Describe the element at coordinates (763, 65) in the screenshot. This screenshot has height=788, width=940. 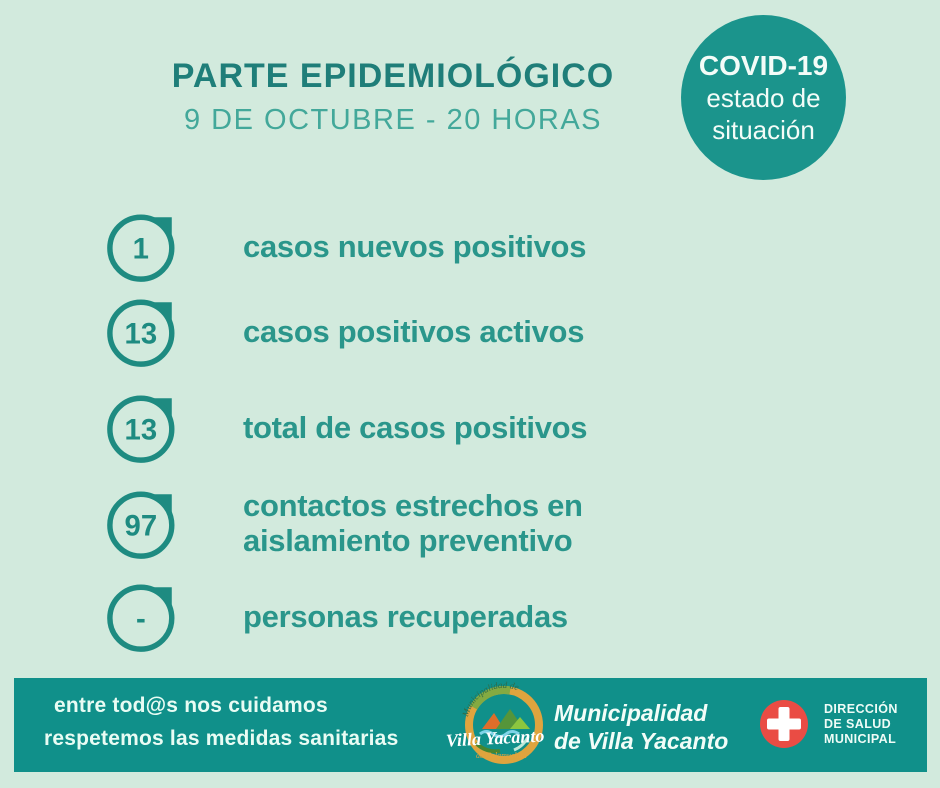
I see `covid-badge-line1: COVID-19` at that location.